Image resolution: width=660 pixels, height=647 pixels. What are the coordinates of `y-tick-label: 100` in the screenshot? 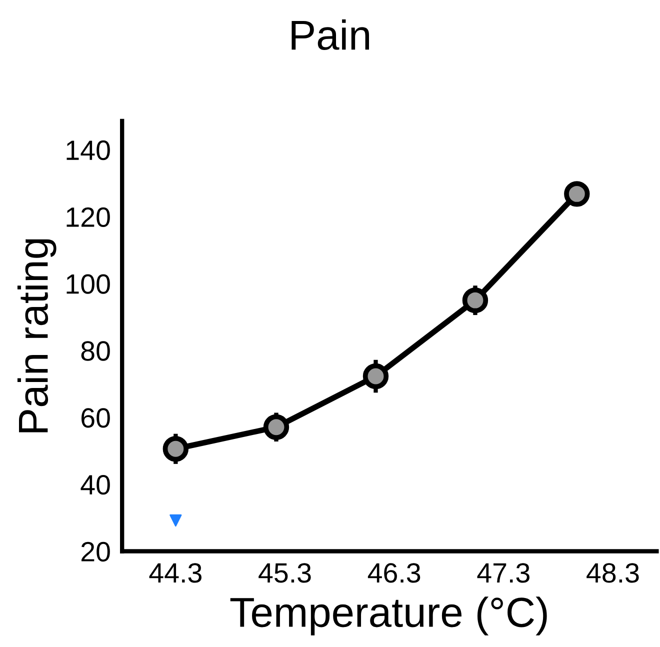 It's located at (88, 284).